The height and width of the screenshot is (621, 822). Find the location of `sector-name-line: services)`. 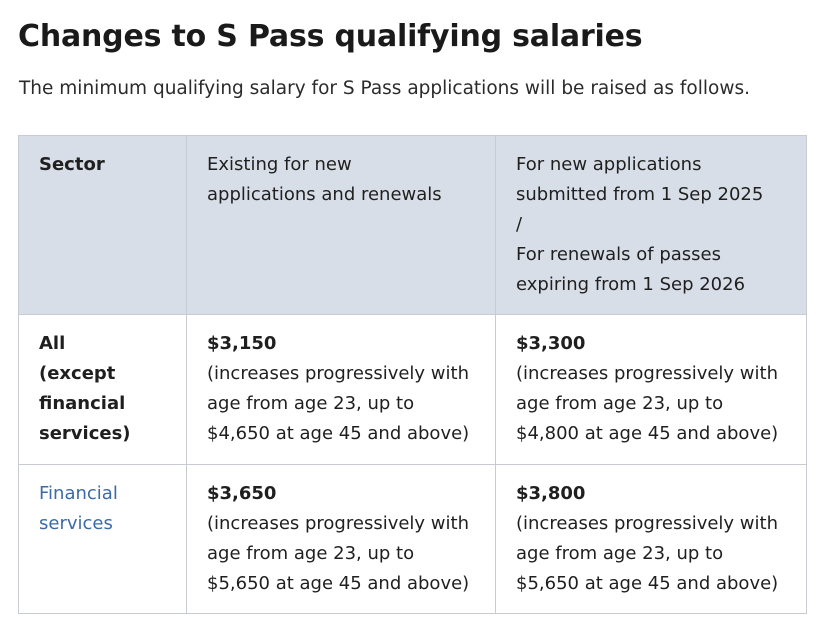

sector-name-line: services) is located at coordinates (85, 433).